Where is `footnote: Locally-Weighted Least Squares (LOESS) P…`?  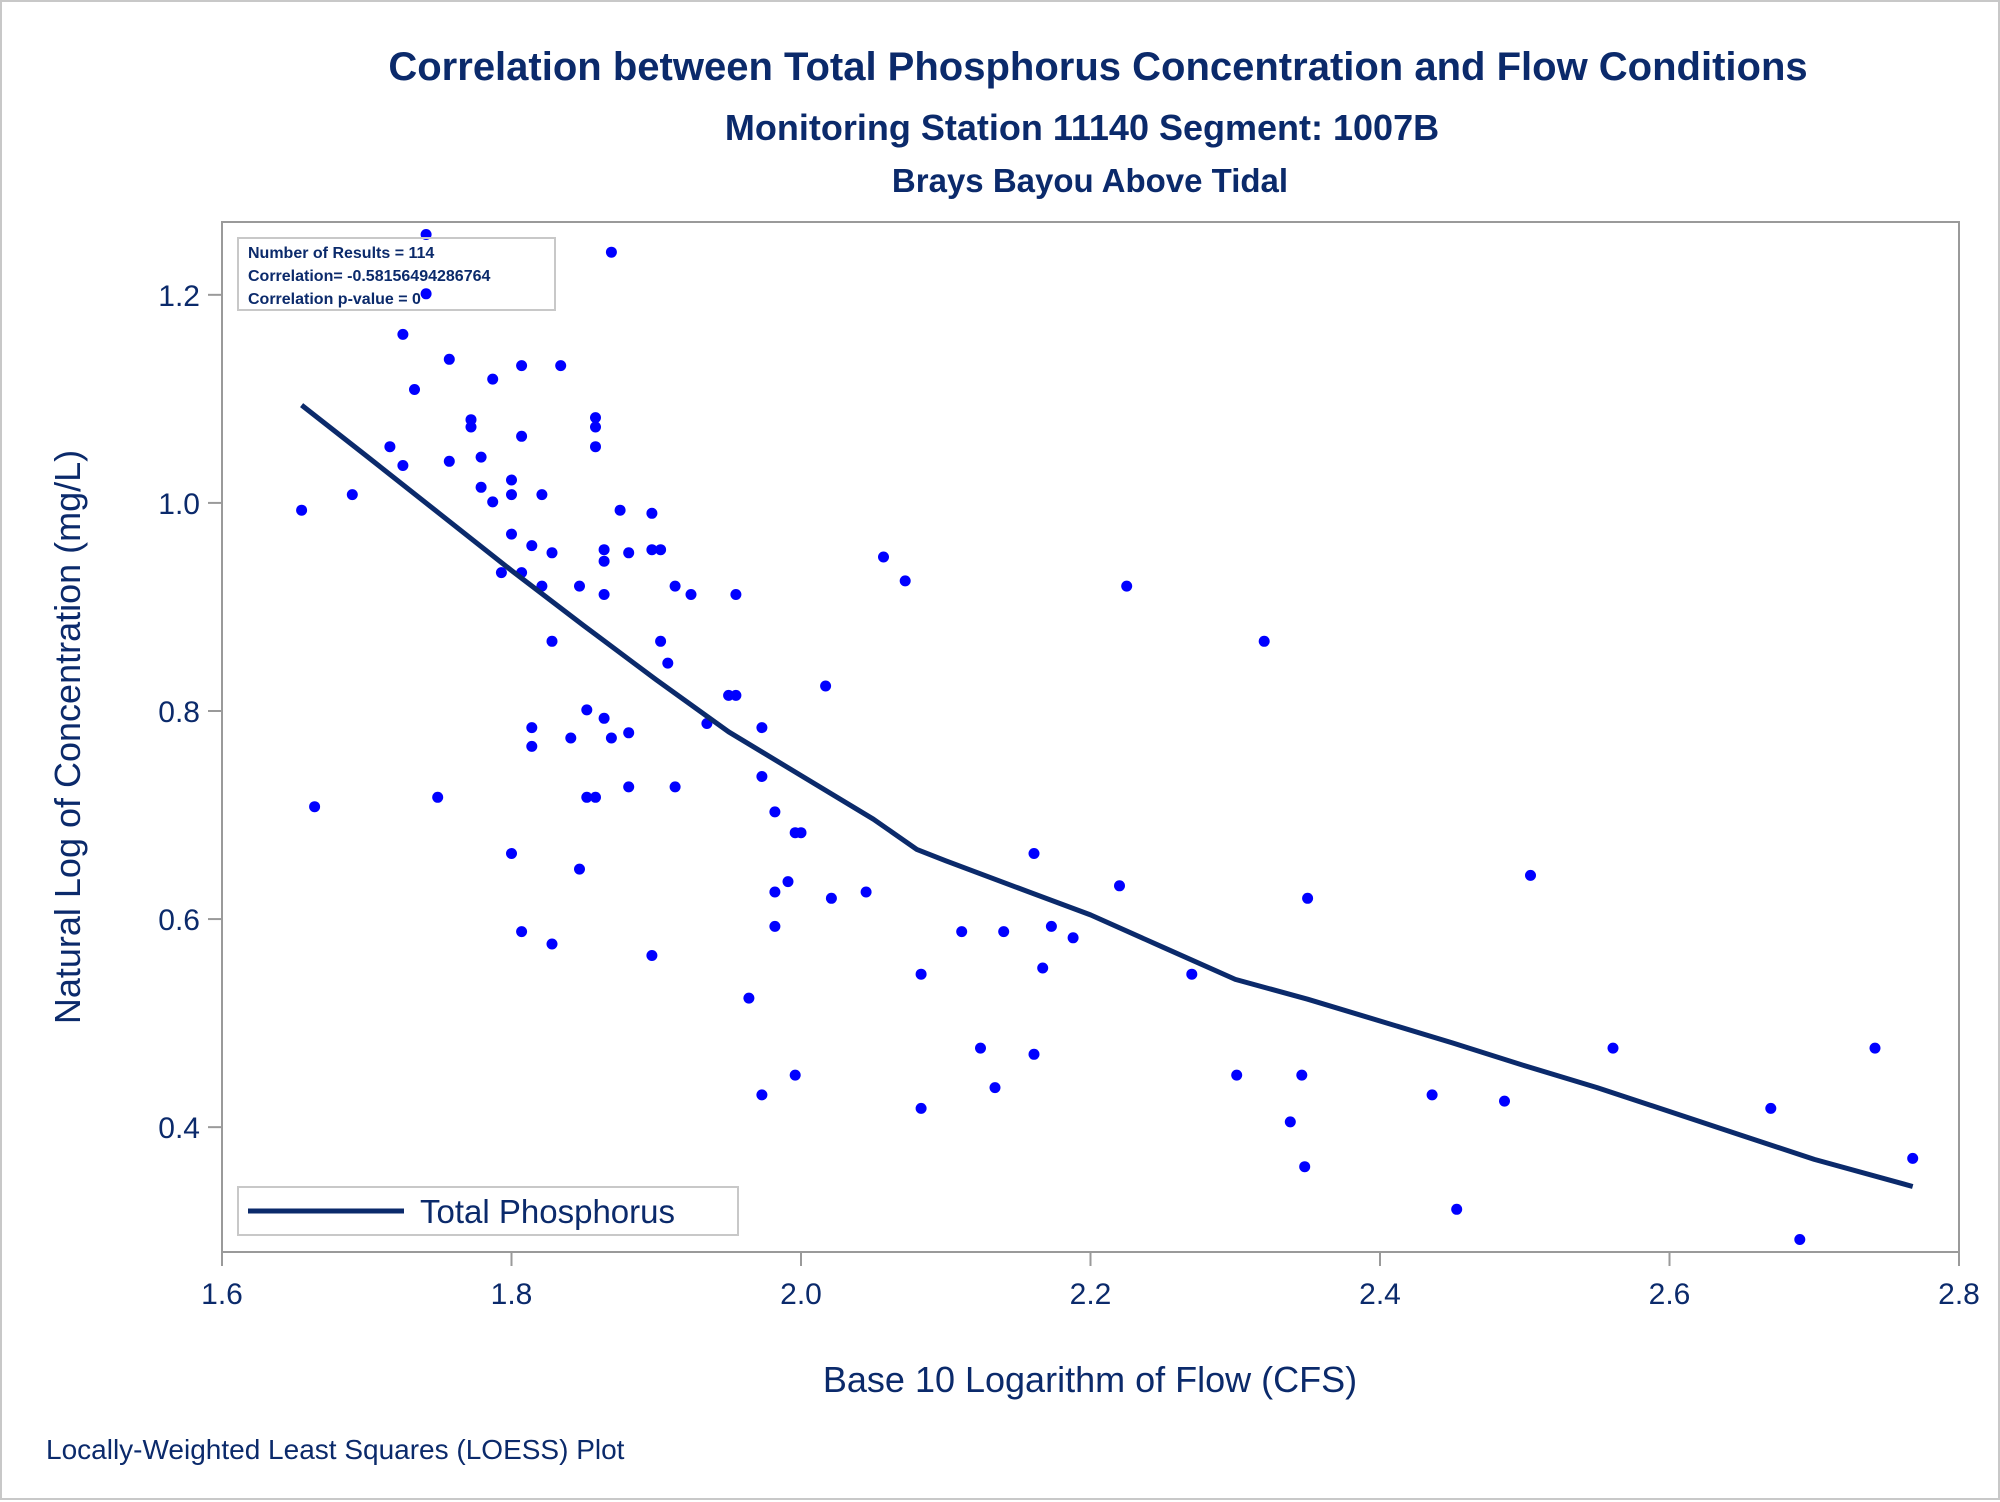
footnote: Locally-Weighted Least Squares (LOESS) P… is located at coordinates (335, 1449).